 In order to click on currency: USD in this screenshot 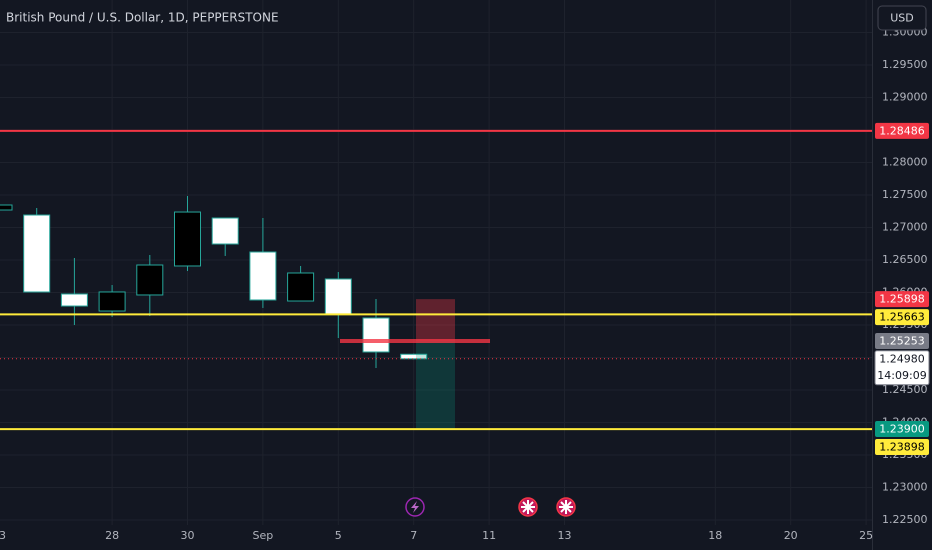, I will do `click(902, 18)`.